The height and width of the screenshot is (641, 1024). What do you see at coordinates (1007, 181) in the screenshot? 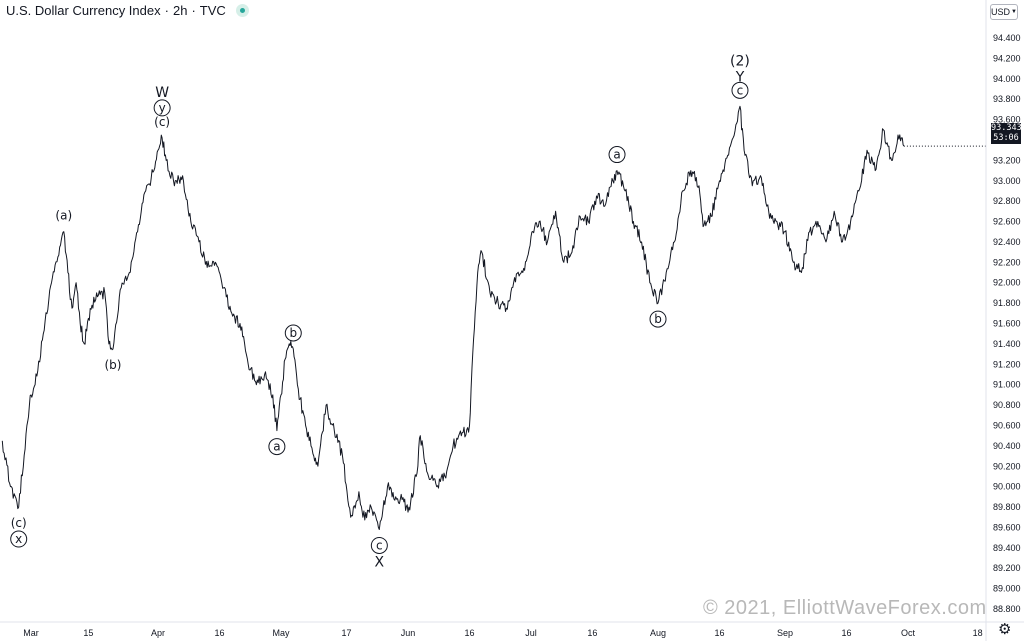
I see `price-tick-label: 93.000` at bounding box center [1007, 181].